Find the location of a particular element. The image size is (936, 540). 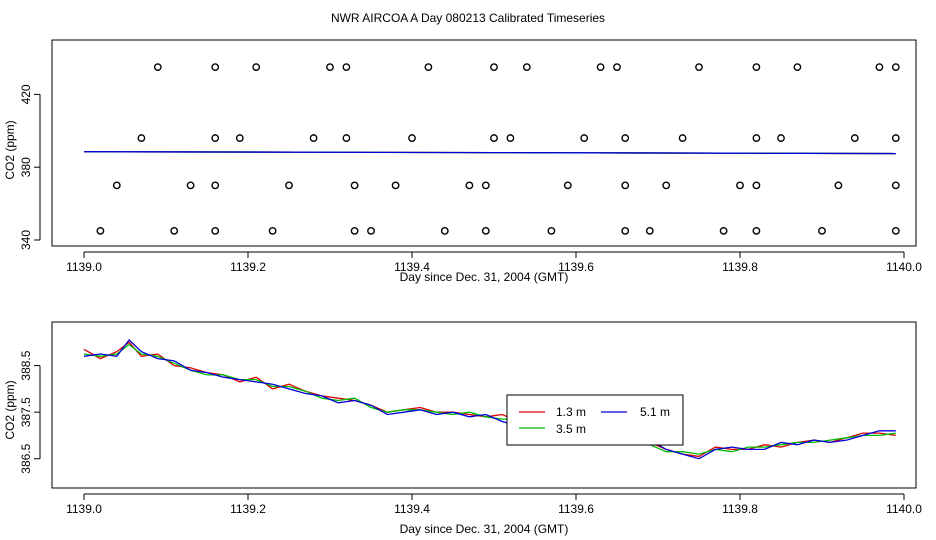

y-axis-label-bottom: CO2 (ppm) is located at coordinates (10, 409).